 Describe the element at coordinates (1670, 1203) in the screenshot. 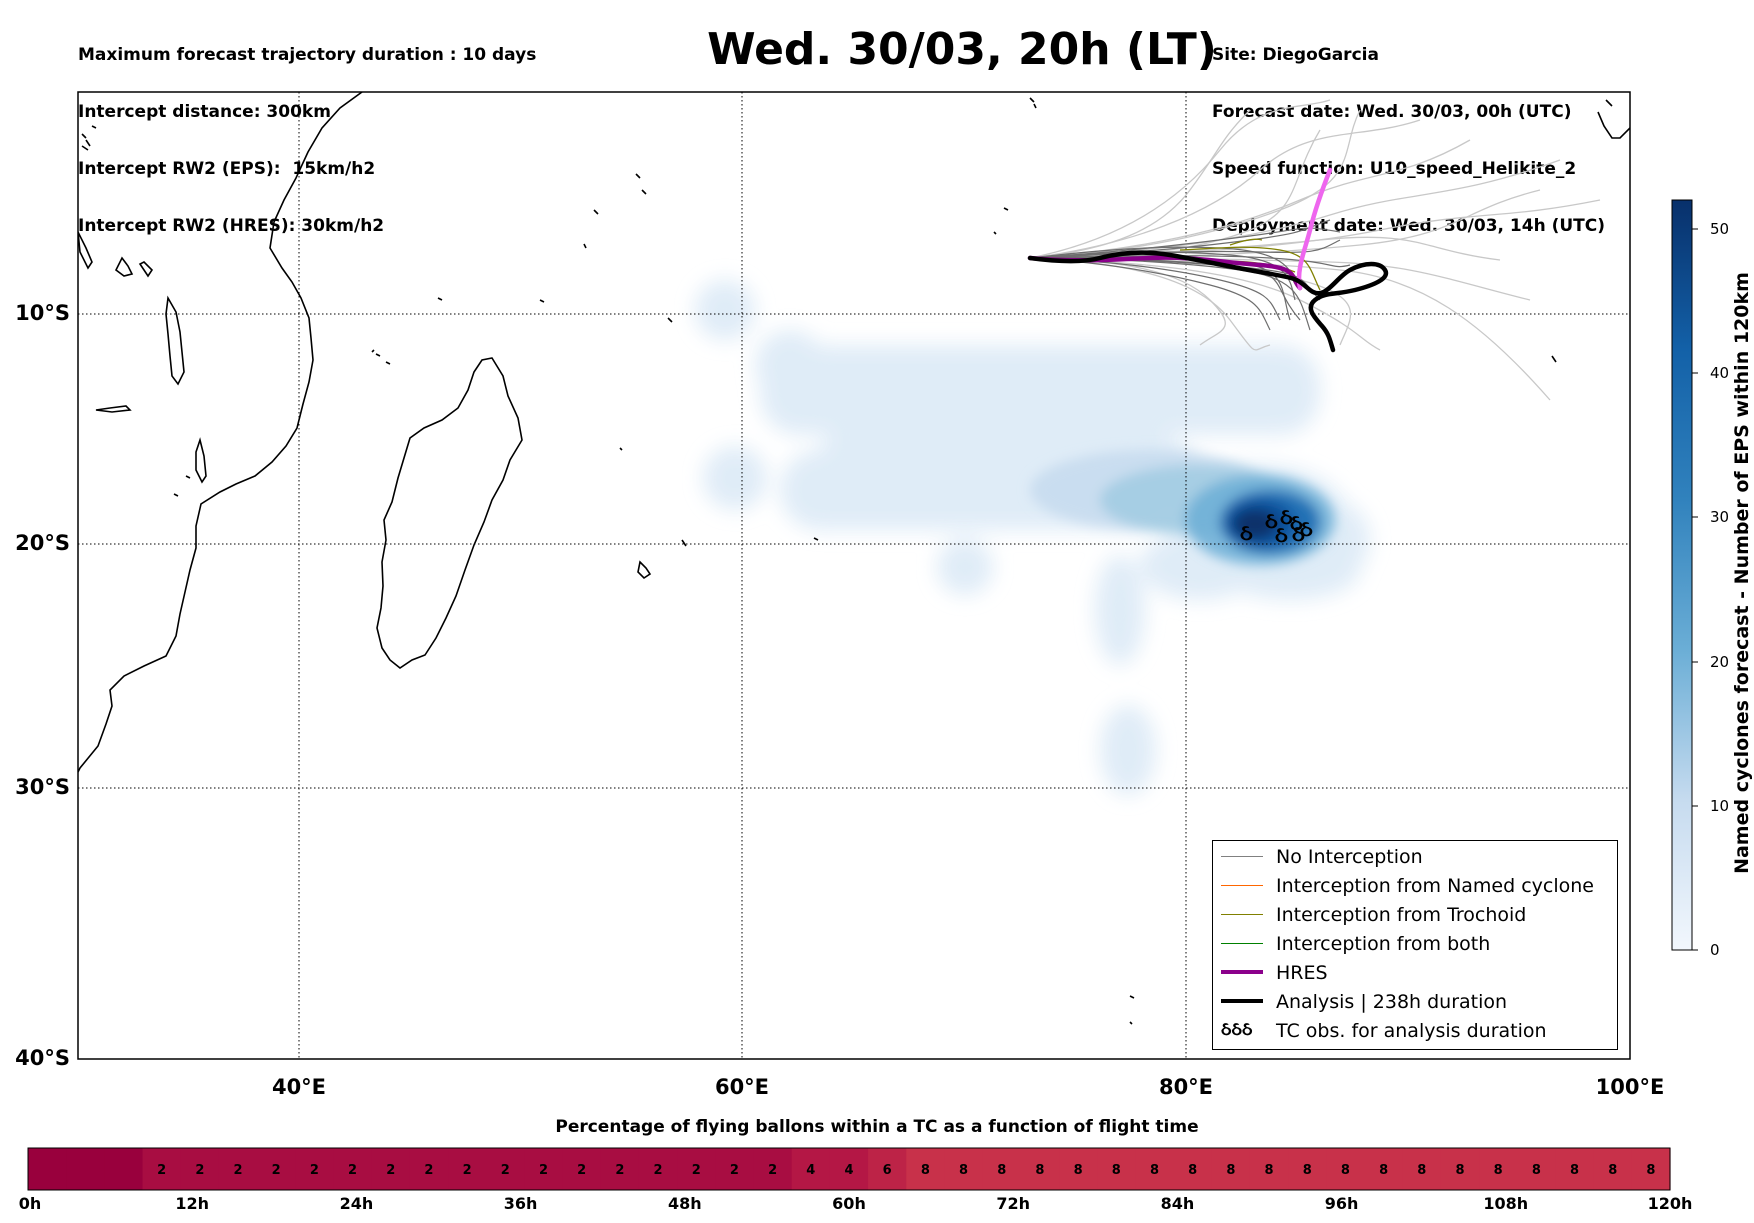

I see `hour-label: 120h` at that location.